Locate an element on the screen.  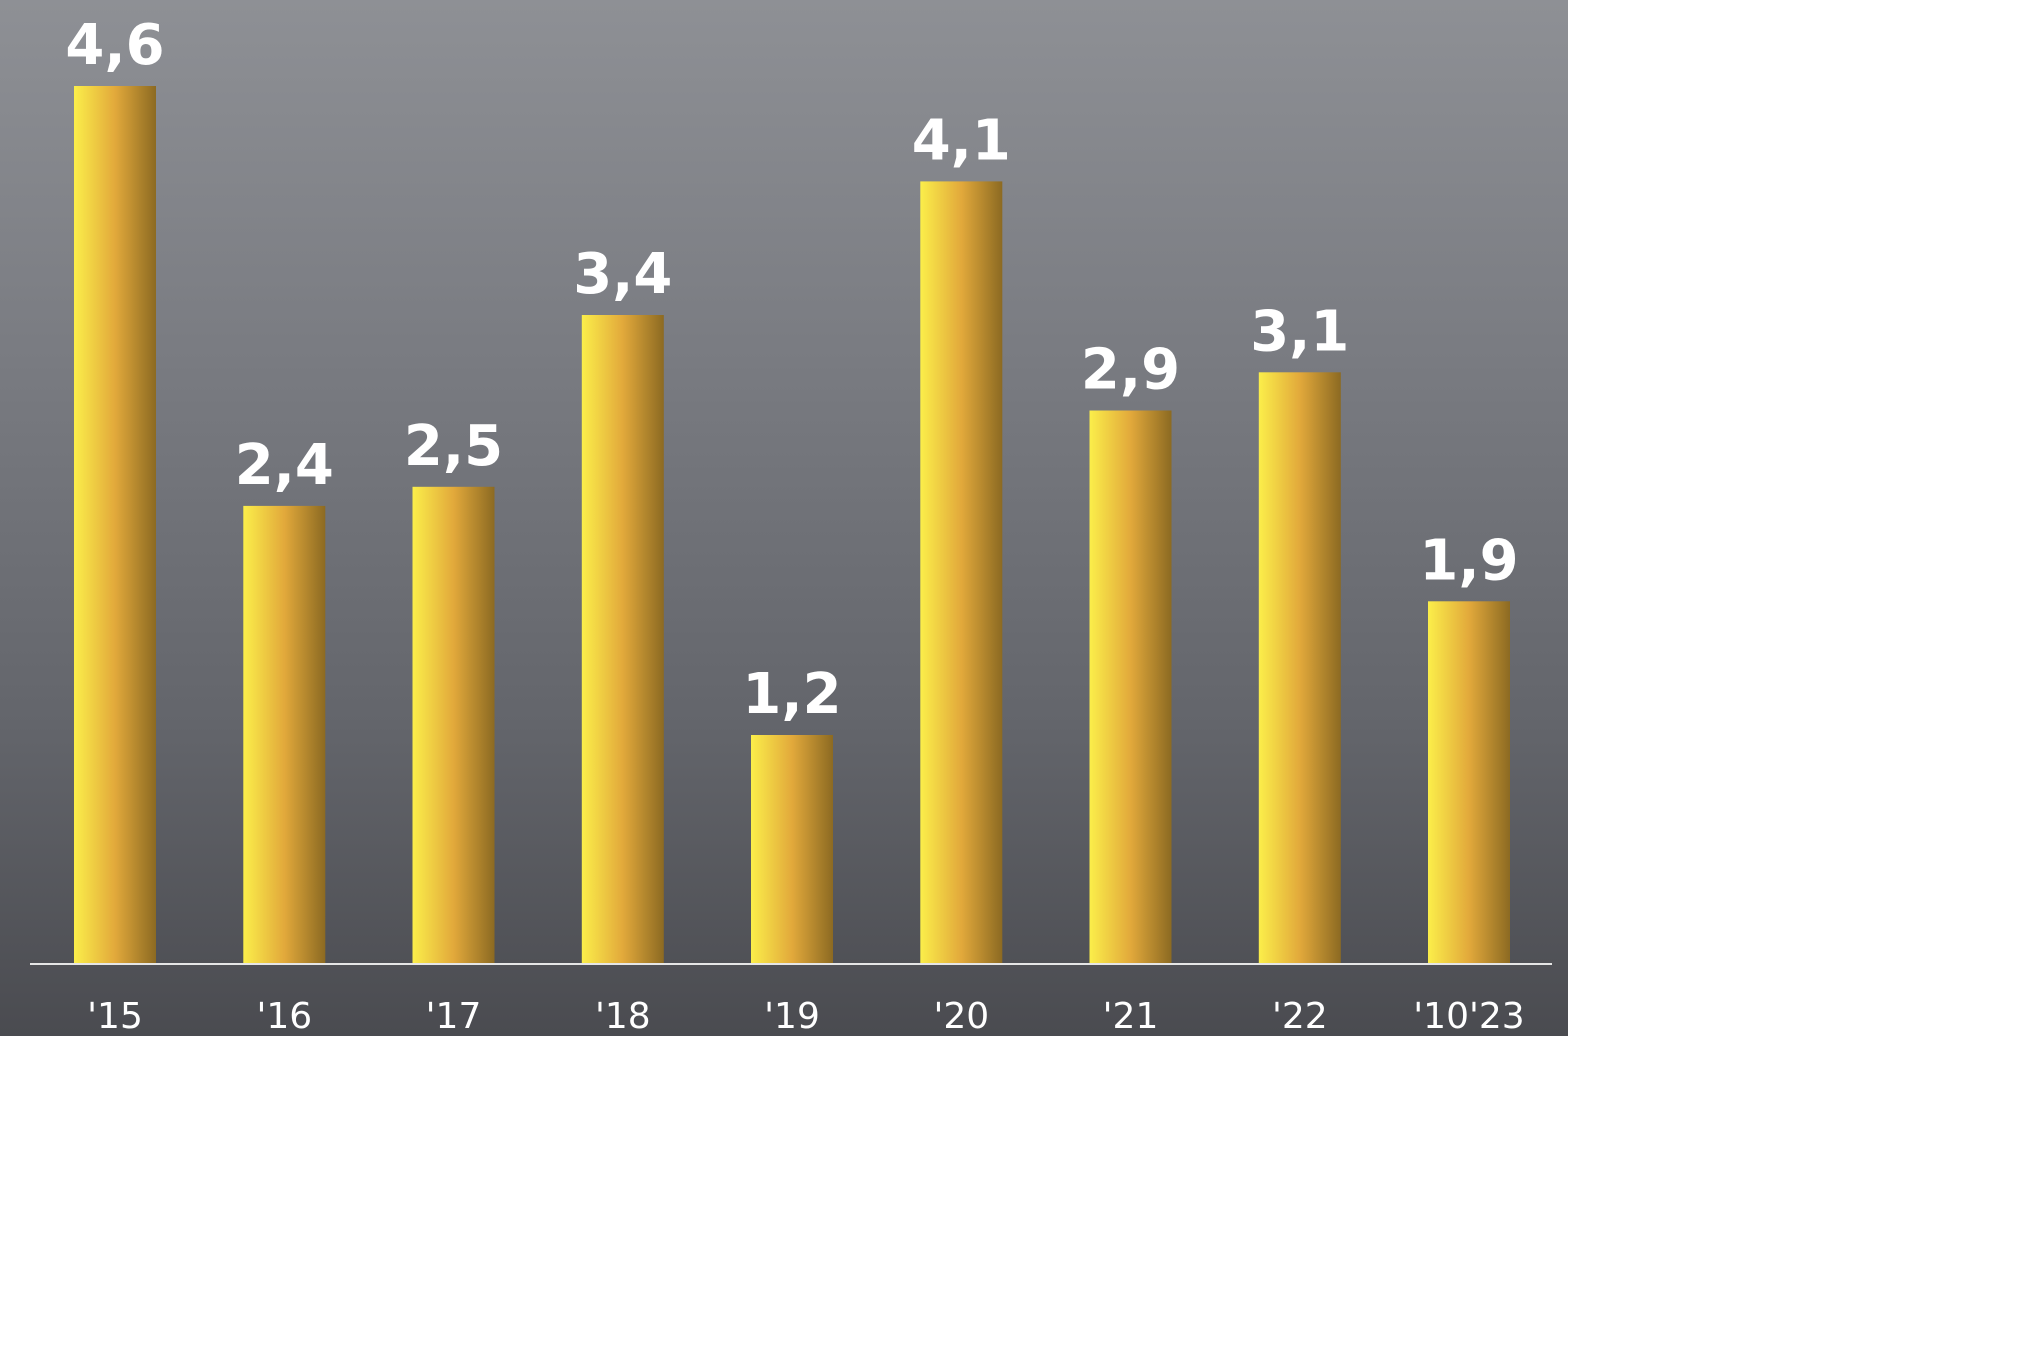
tick-labels-layer: '15 '16 '17 '18 '19 '20 '21 '22 '10'23 is located at coordinates (806, 1016).